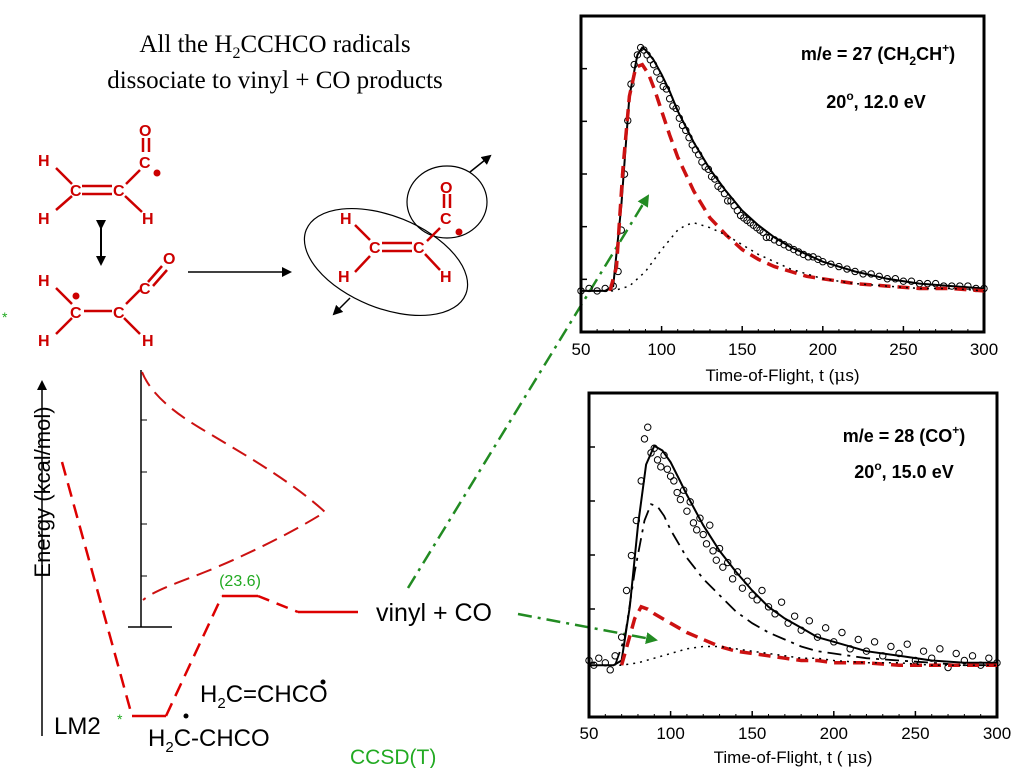 The height and width of the screenshot is (768, 1024). What do you see at coordinates (120, 719) in the screenshot?
I see `lm2-star: *` at bounding box center [120, 719].